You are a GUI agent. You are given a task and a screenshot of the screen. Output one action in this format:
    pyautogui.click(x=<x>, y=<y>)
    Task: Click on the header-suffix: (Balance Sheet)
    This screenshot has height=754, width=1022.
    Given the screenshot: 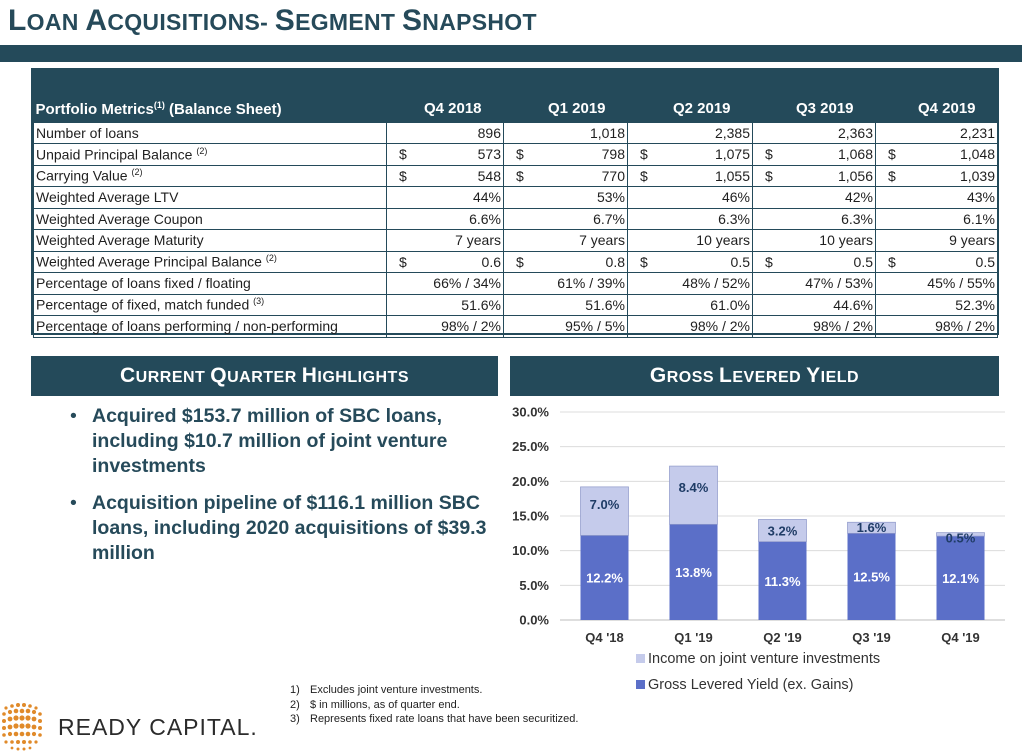 What is the action you would take?
    pyautogui.click(x=223, y=109)
    